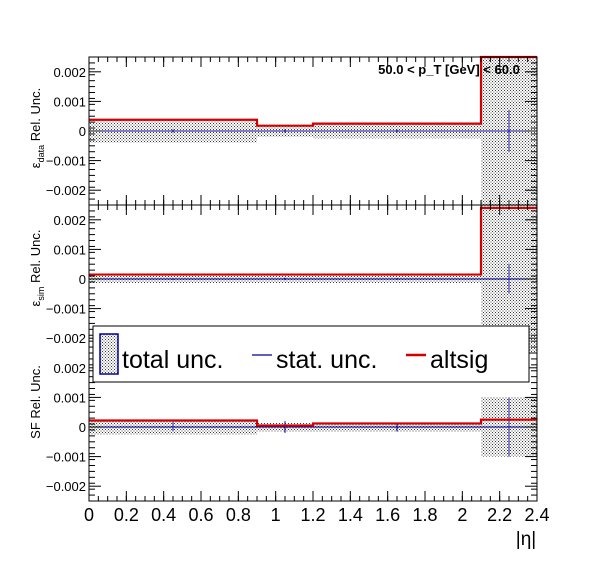 This screenshot has height=572, width=596. I want to click on hatched-box-icon, so click(109, 354).